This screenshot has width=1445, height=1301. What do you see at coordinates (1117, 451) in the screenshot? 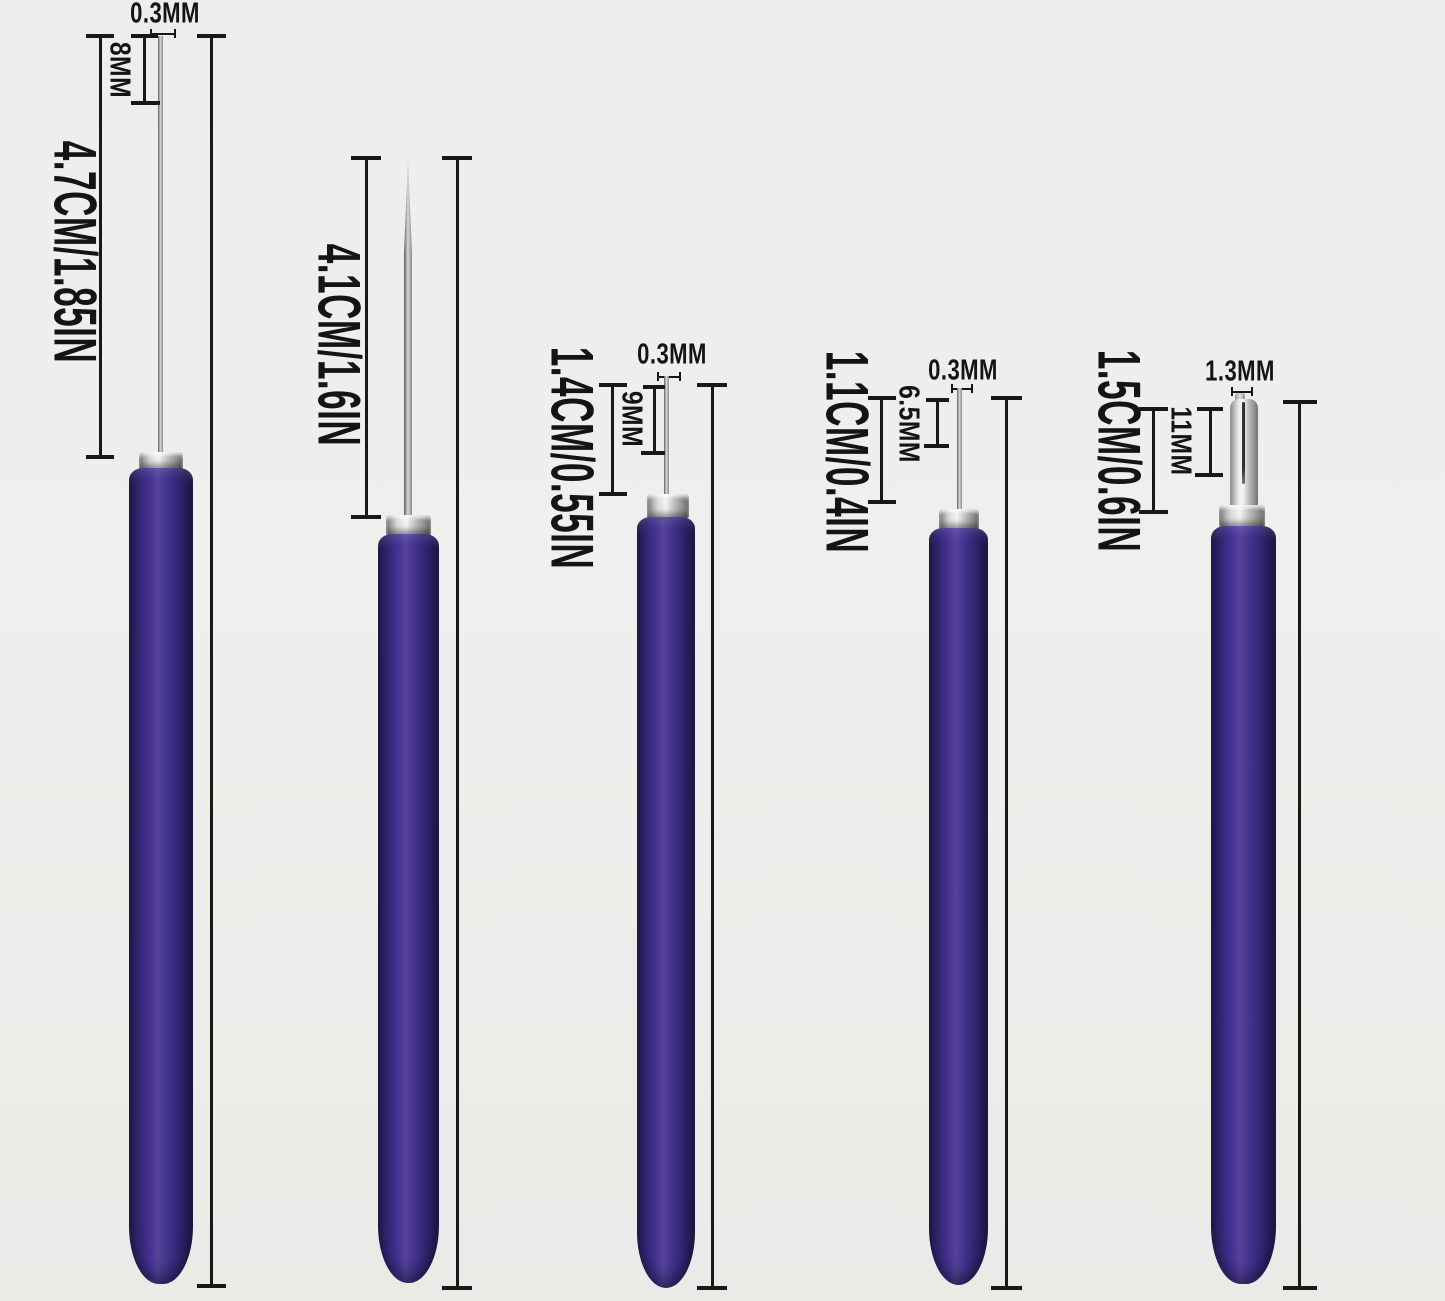
I see `needle-length-label: 1.5CM/0.6IN` at bounding box center [1117, 451].